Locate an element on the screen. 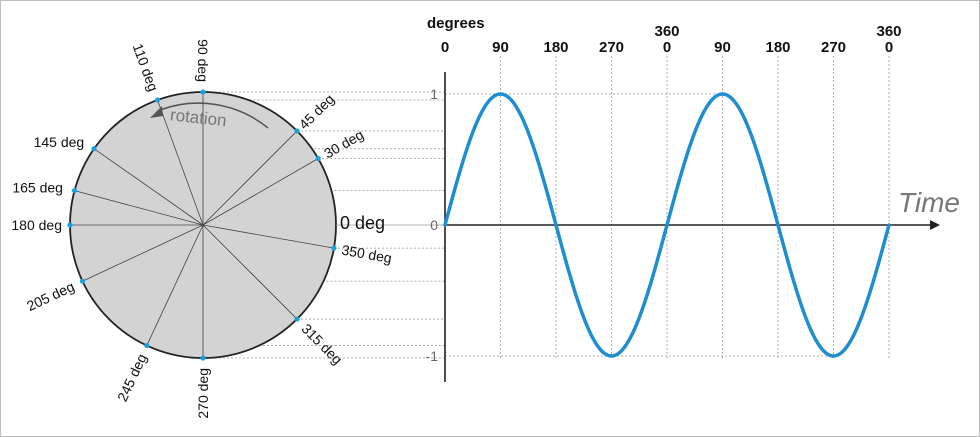 Image resolution: width=980 pixels, height=437 pixels. angle-label-205: 205 deg is located at coordinates (50, 296).